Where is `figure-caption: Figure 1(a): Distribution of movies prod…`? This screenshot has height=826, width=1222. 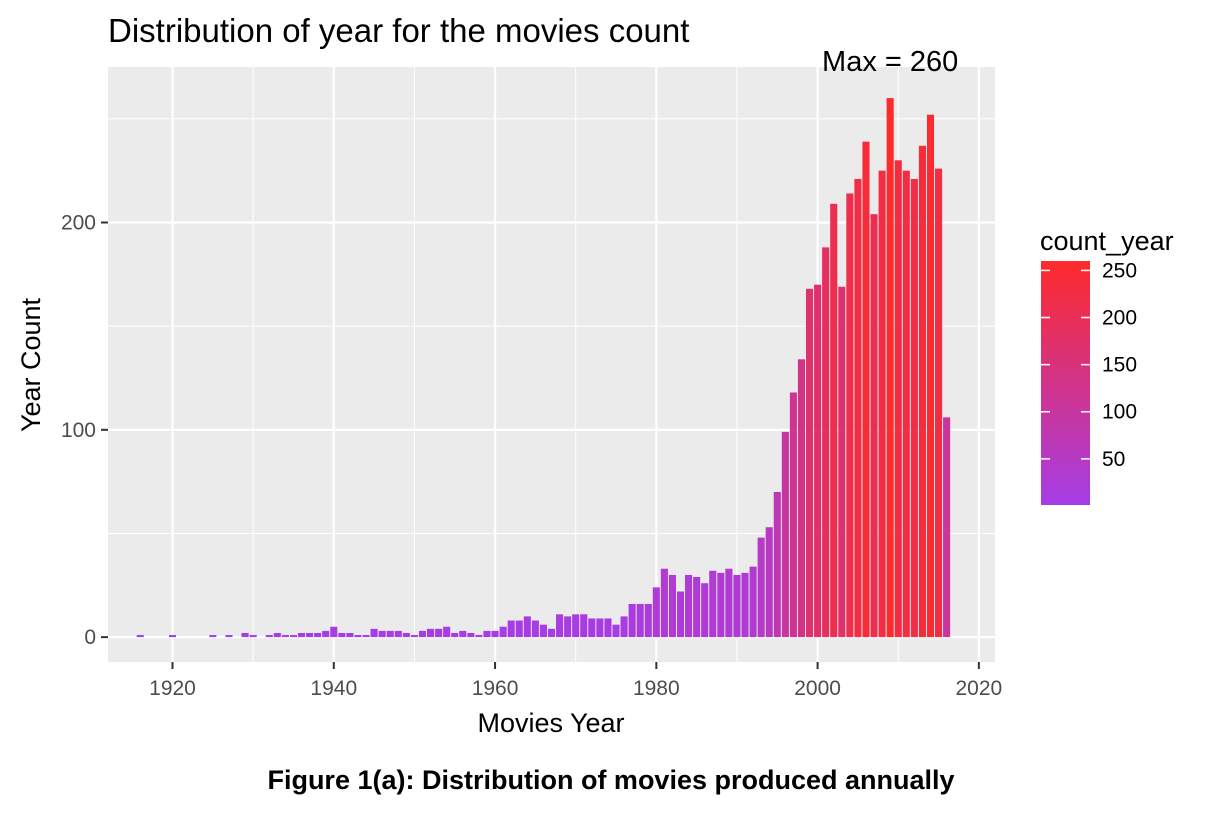
figure-caption: Figure 1(a): Distribution of movies prod… is located at coordinates (611, 780).